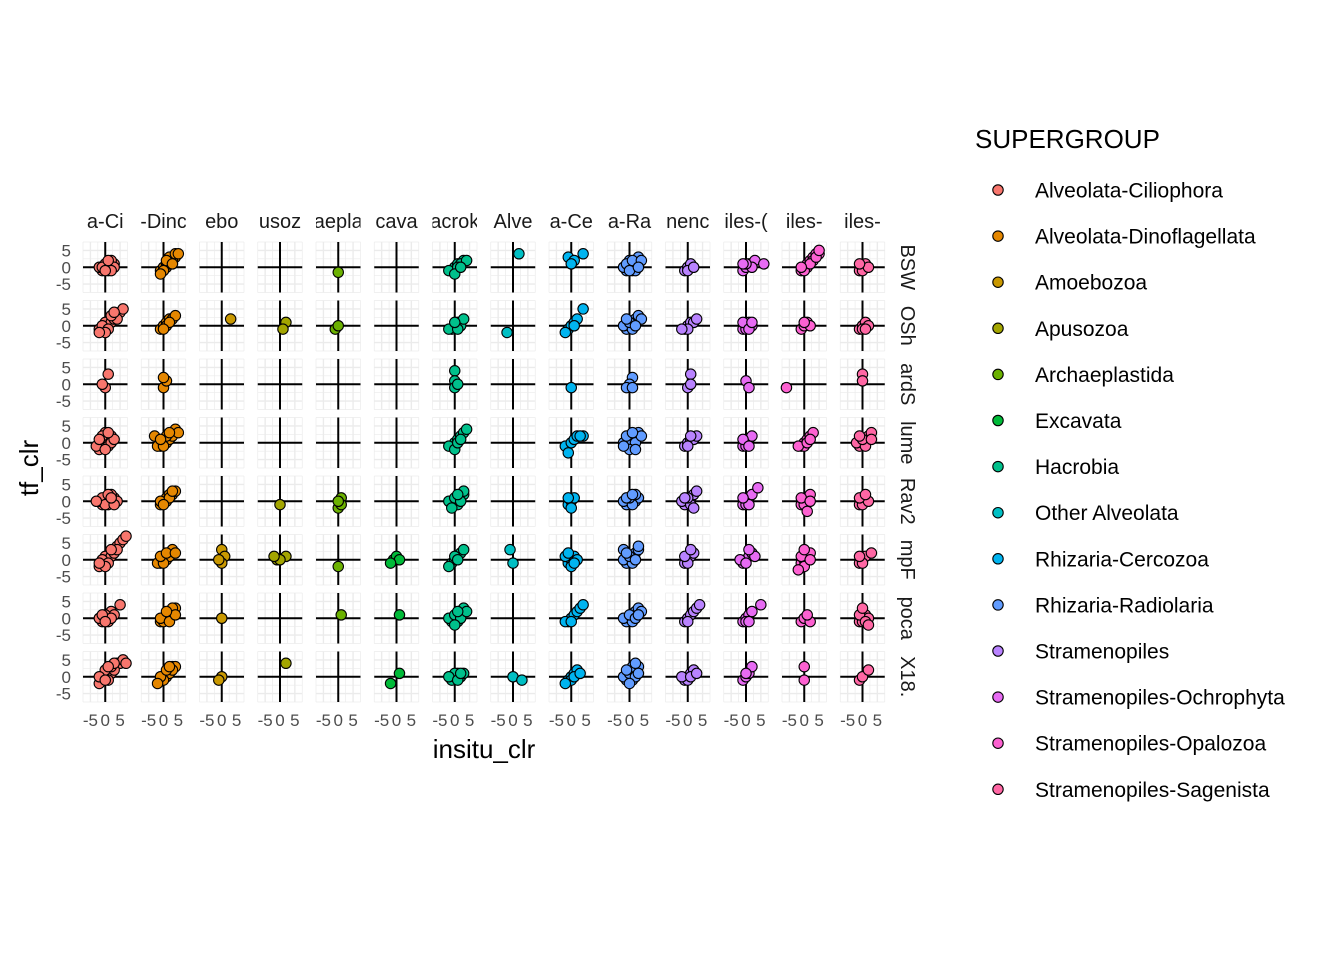  Describe the element at coordinates (1082, 329) in the screenshot. I see `legend-label: Apusozoa` at that location.